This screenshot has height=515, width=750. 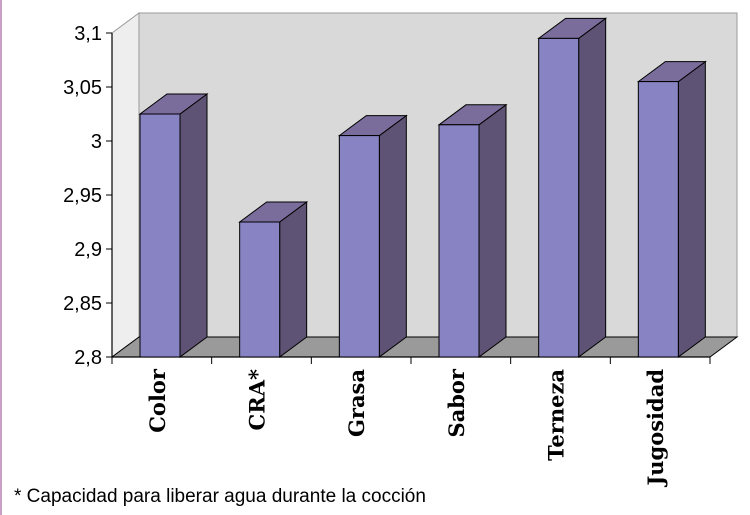 What do you see at coordinates (456, 402) in the screenshot?
I see `category-label: Sabor` at bounding box center [456, 402].